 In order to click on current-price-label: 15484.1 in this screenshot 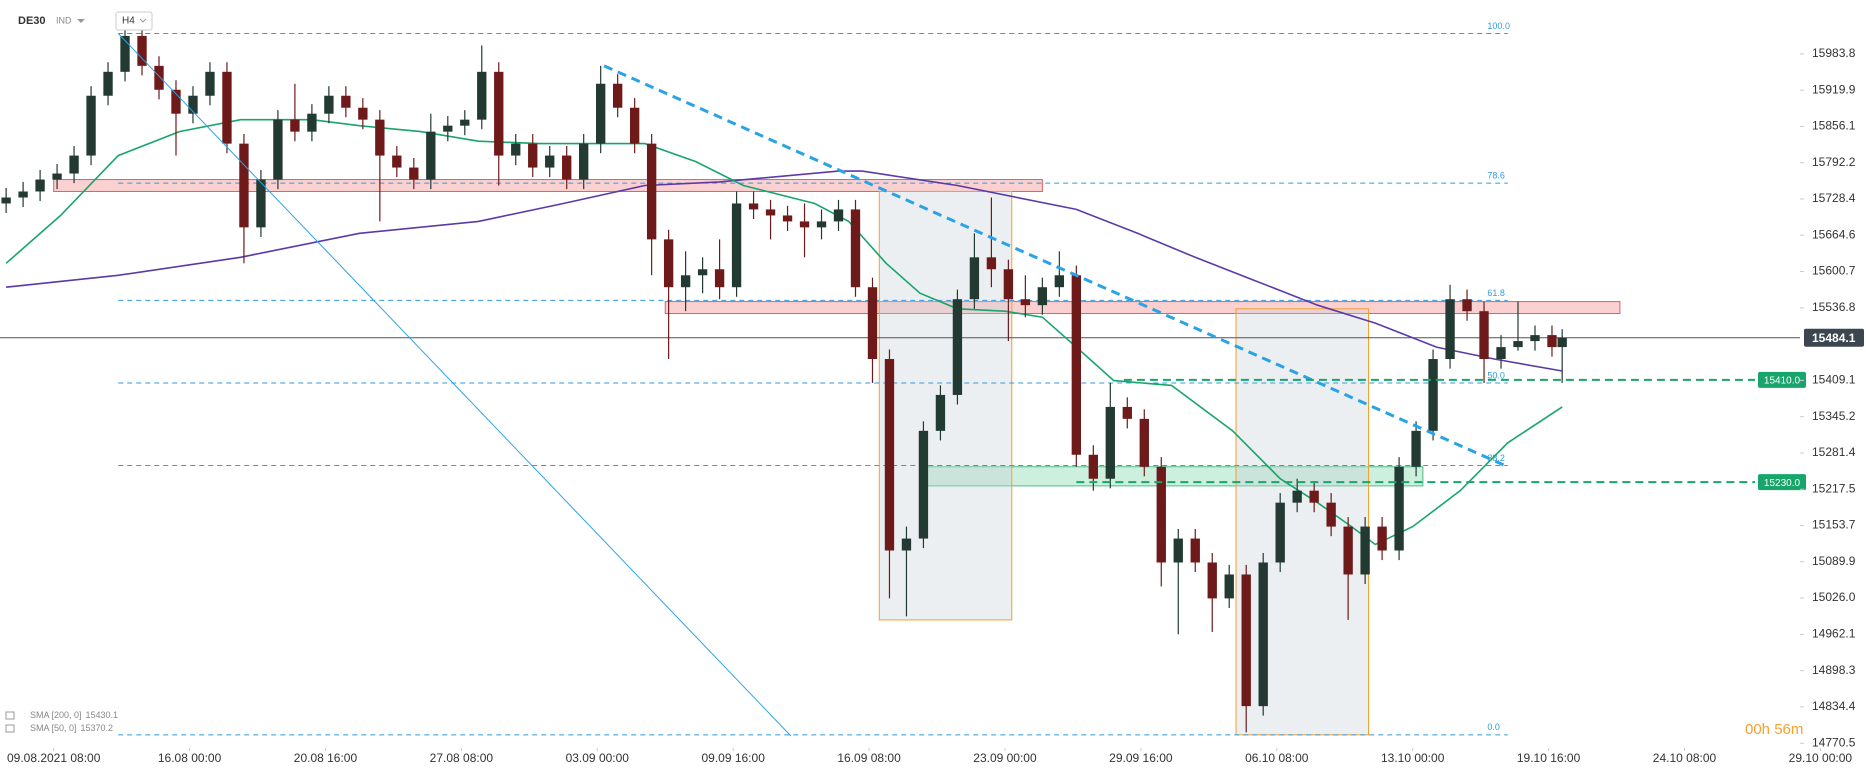, I will do `click(1834, 338)`.